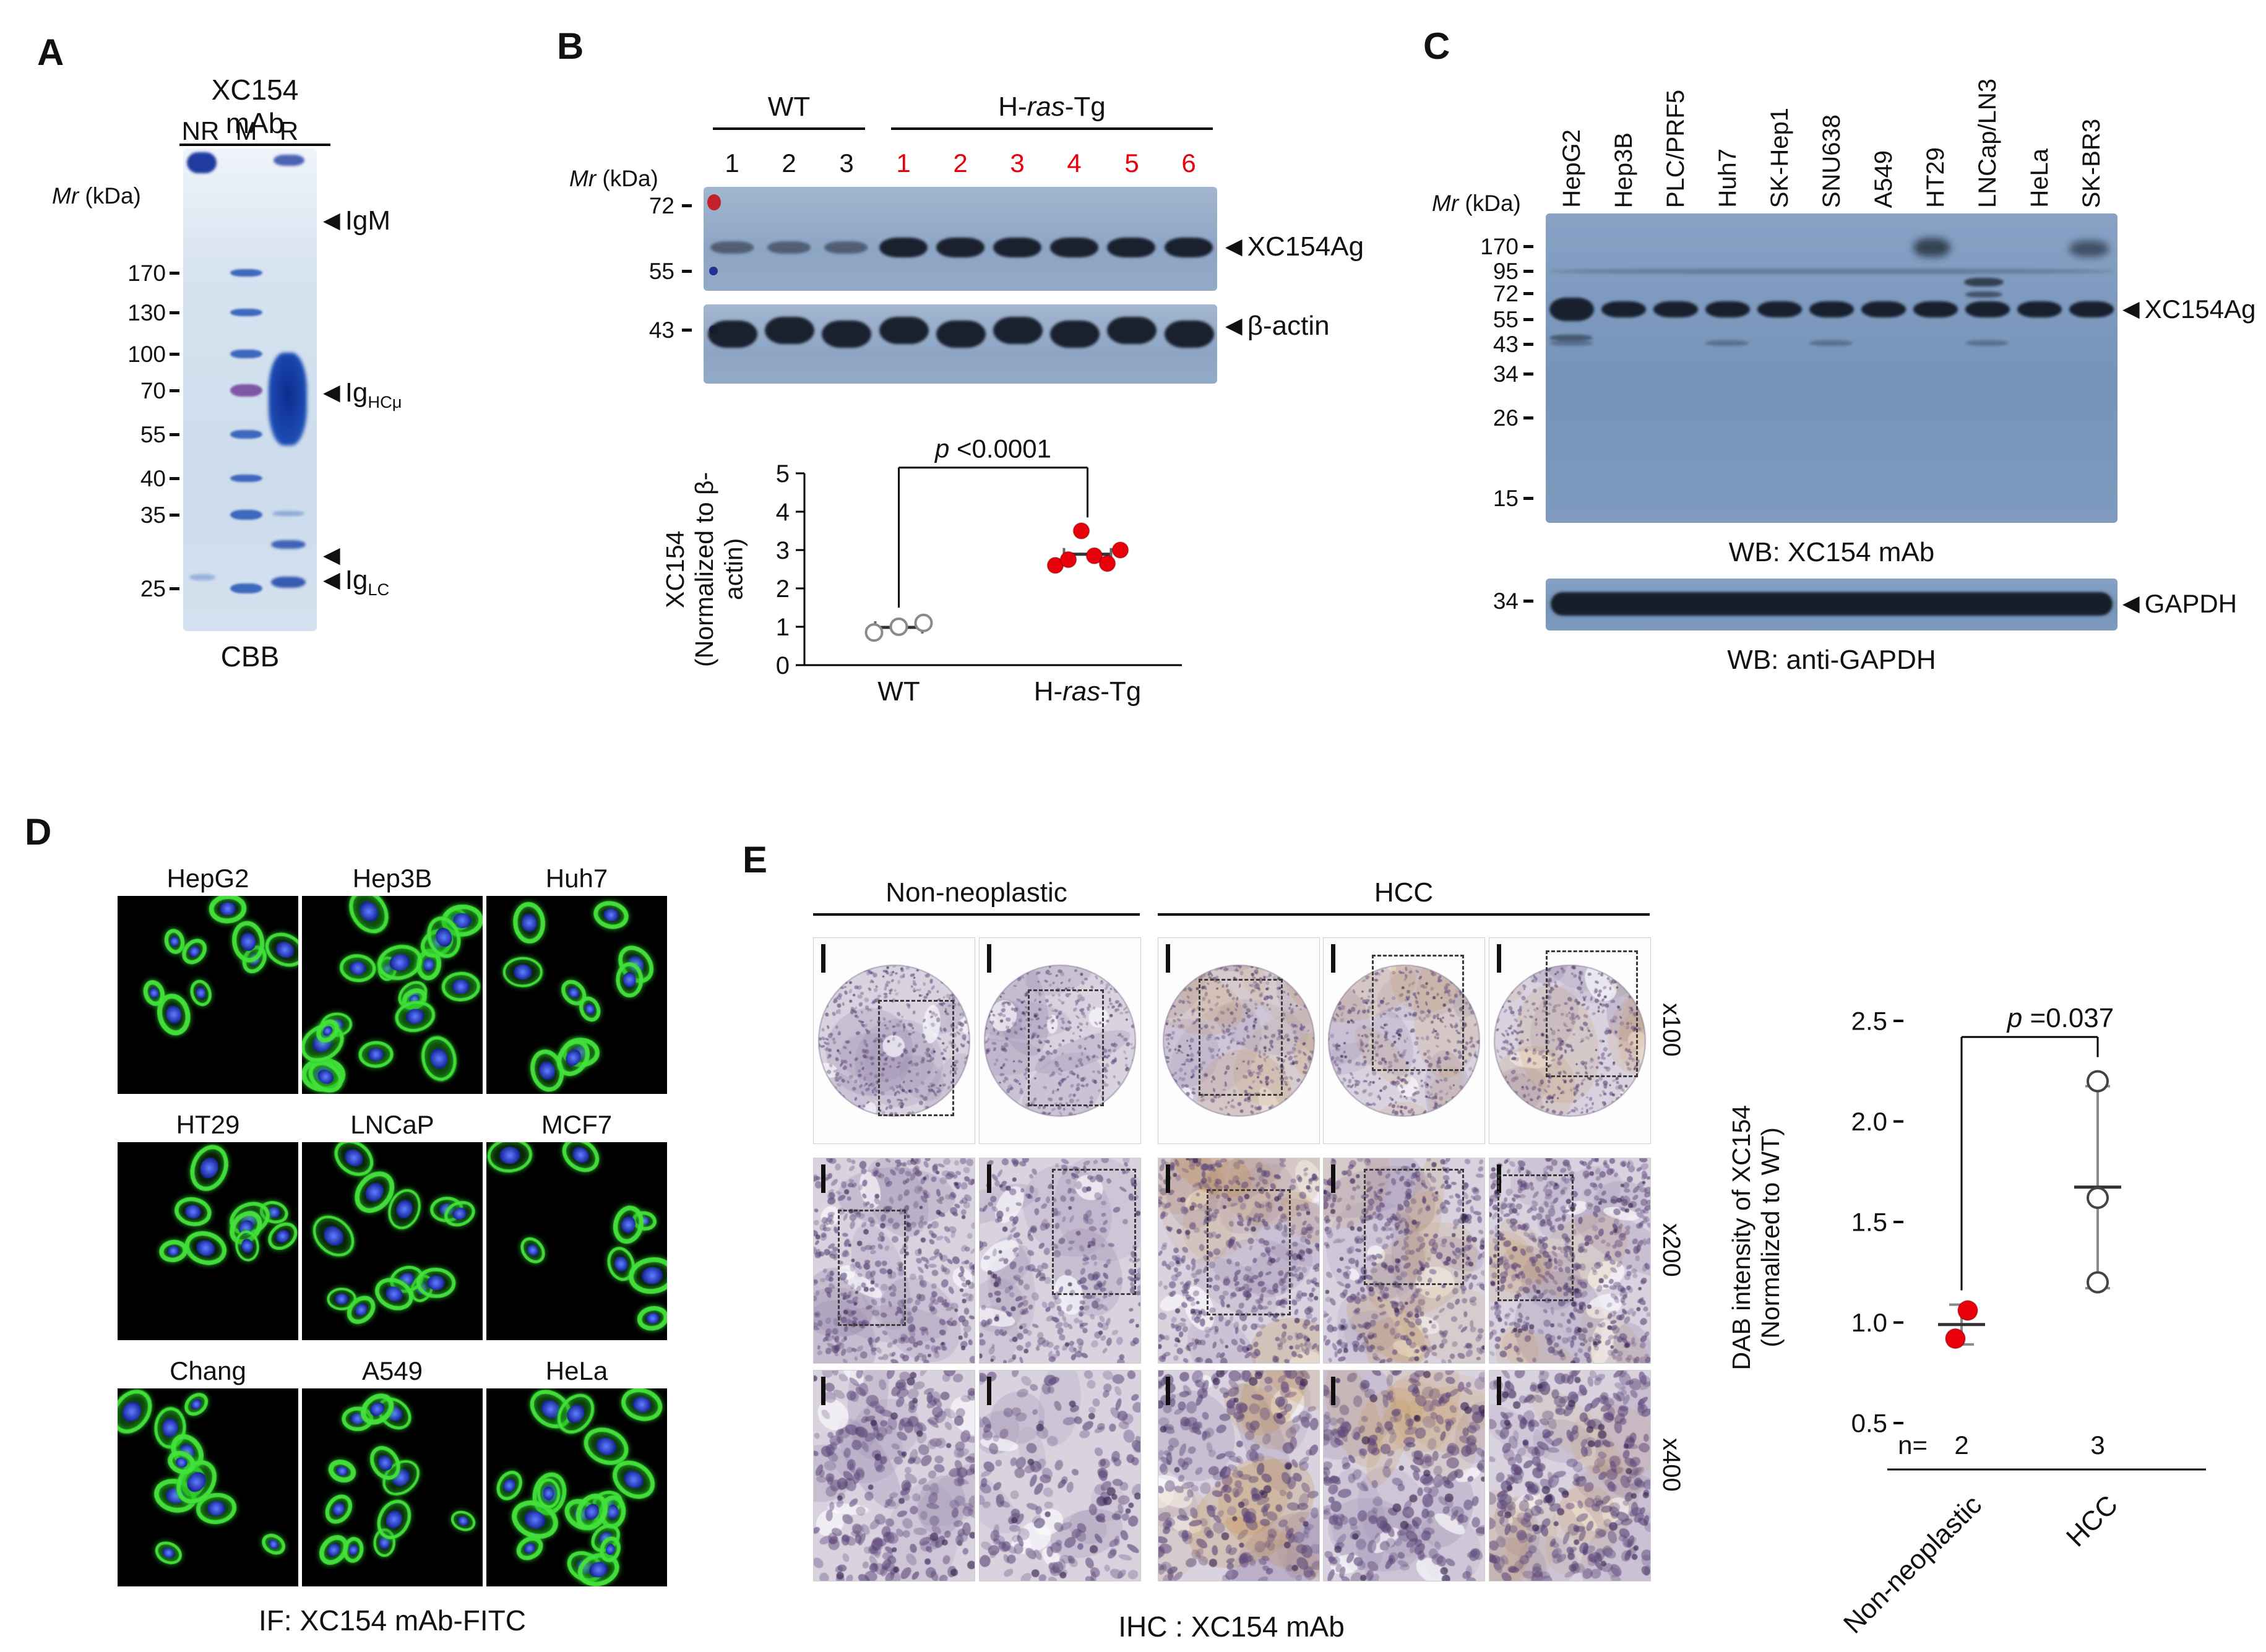 The height and width of the screenshot is (1652, 2266). I want to click on cell-line-snu638: SNU638, so click(1831, 161).